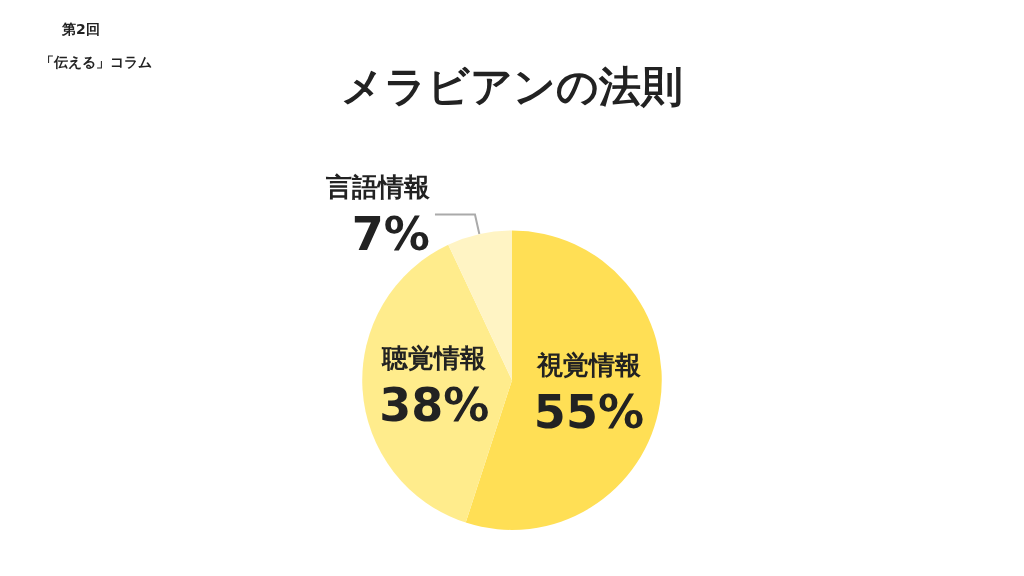 The height and width of the screenshot is (576, 1024). I want to click on text: 第2回, so click(80, 29).